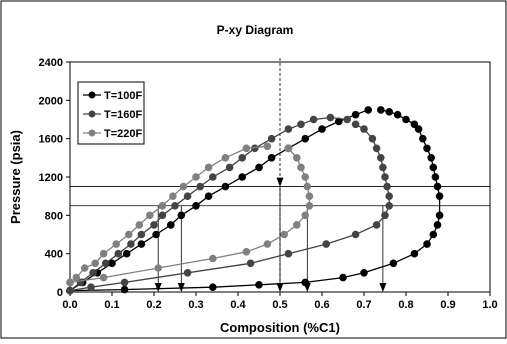  What do you see at coordinates (405, 305) in the screenshot?
I see `x-tick-label: 0.8` at bounding box center [405, 305].